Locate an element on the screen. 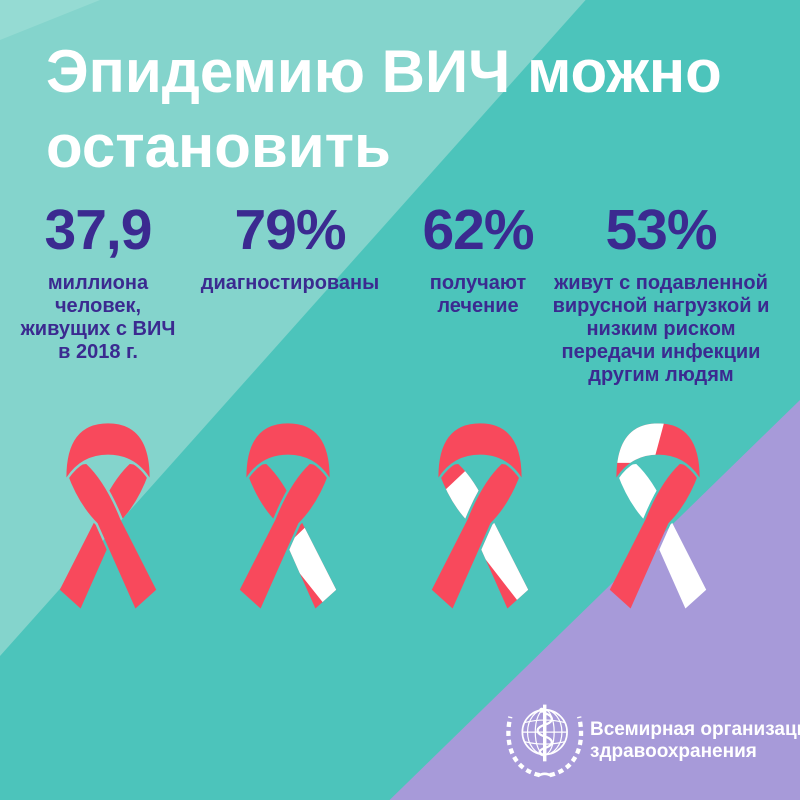 This screenshot has width=800, height=800. awareness-ribbon-53-icon is located at coordinates (658, 516).